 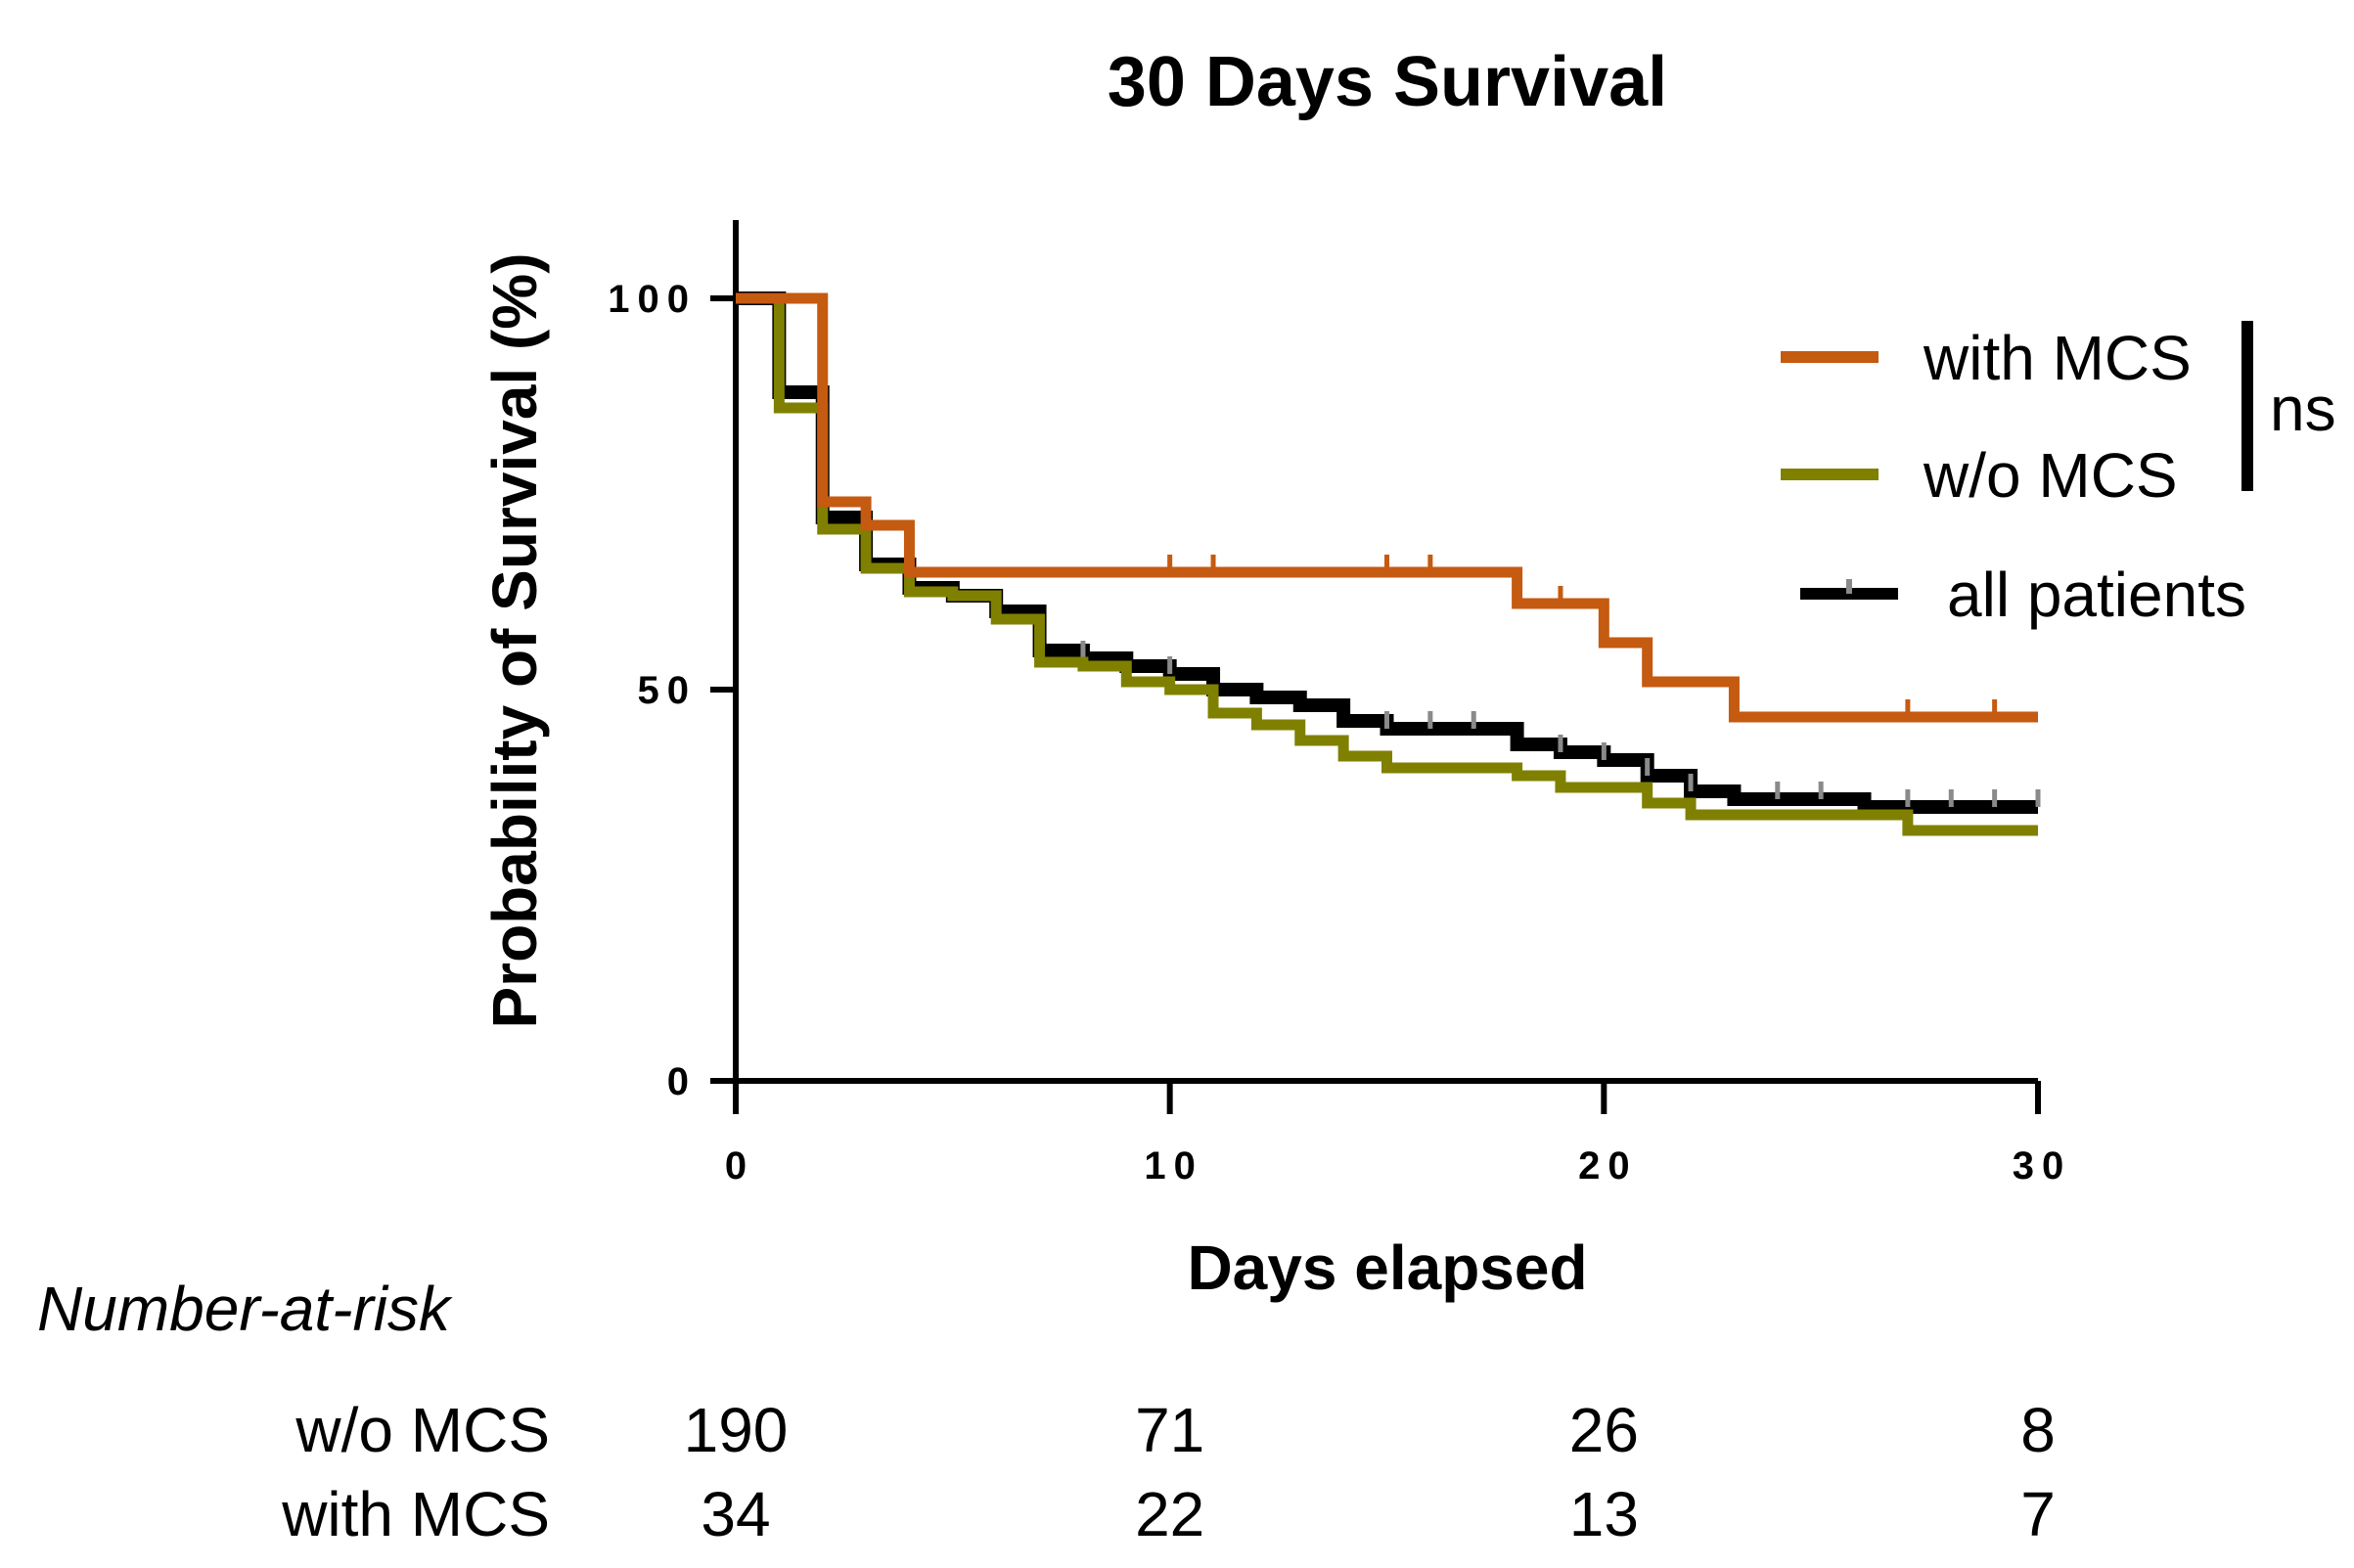 What do you see at coordinates (1604, 1514) in the screenshot?
I see `risk-value: 13` at bounding box center [1604, 1514].